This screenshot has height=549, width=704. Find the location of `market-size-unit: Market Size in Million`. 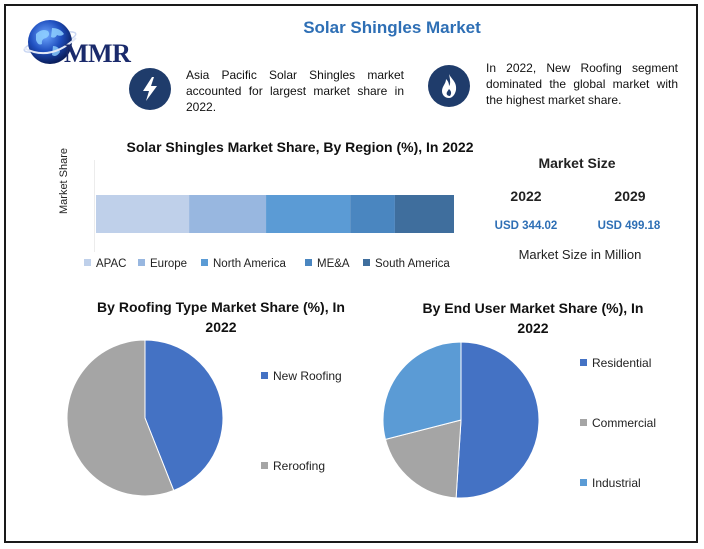

market-size-unit: Market Size in Million is located at coordinates (580, 254).